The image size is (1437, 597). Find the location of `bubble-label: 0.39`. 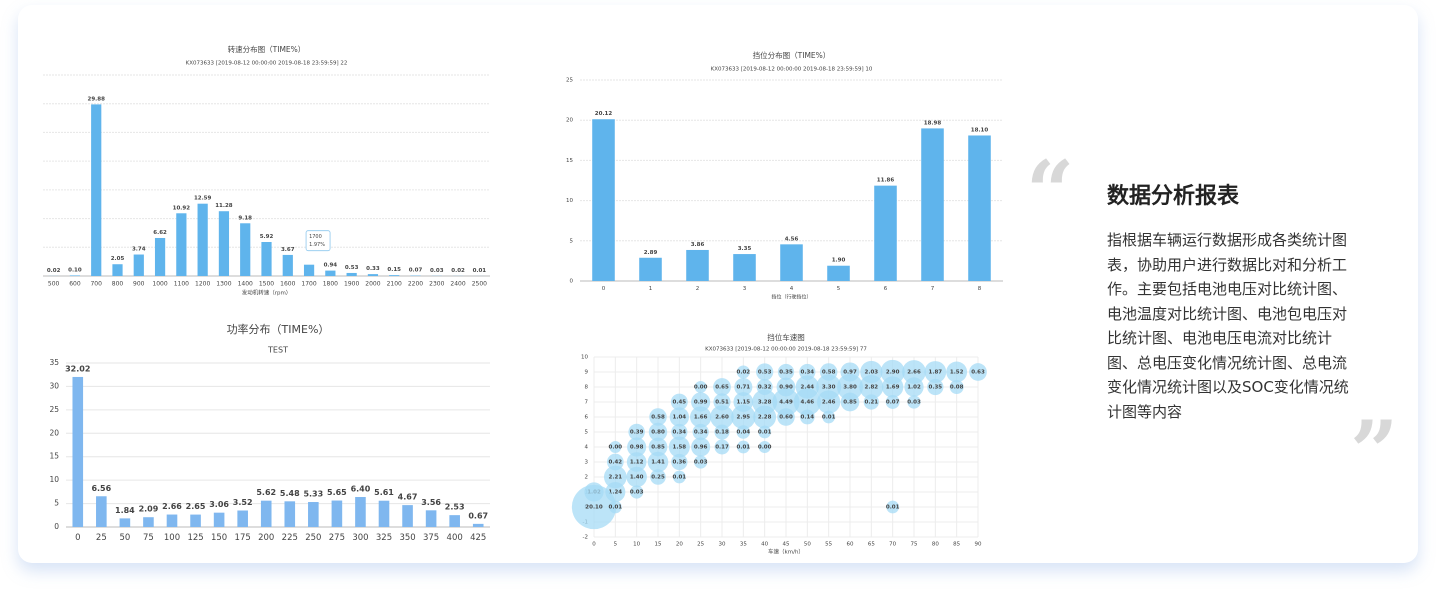

bubble-label: 0.39 is located at coordinates (637, 433).